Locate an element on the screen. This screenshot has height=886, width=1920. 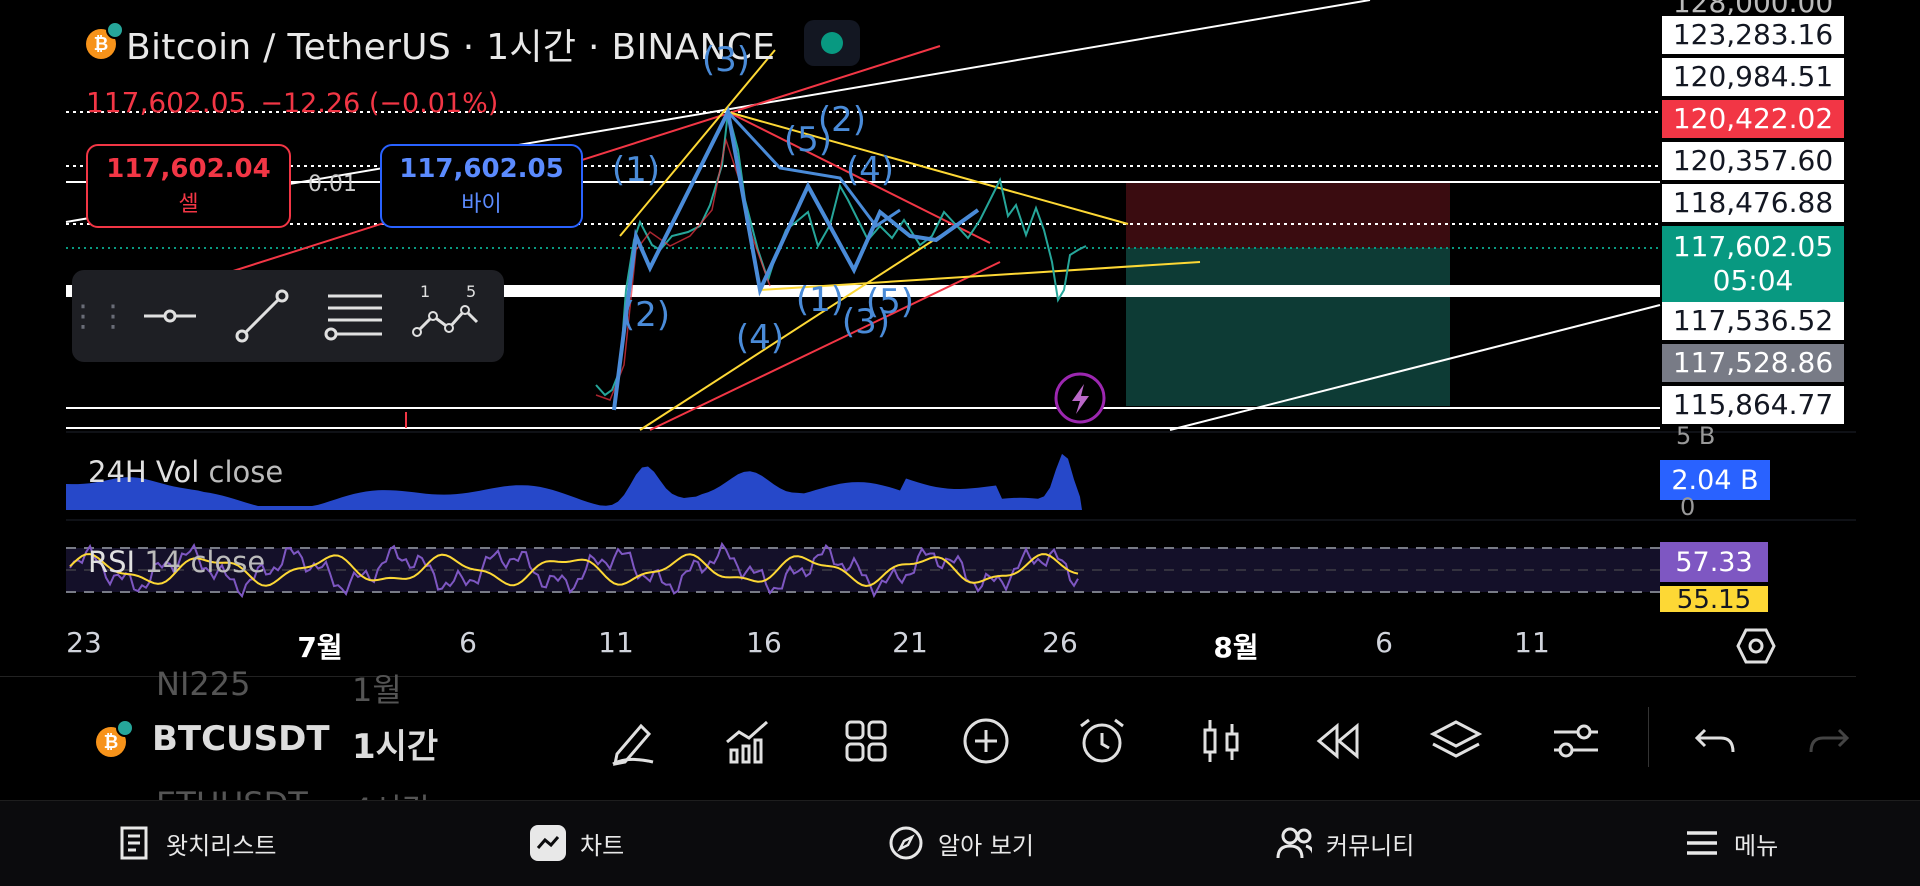
rsi-params: 14 close is located at coordinates (205, 562).